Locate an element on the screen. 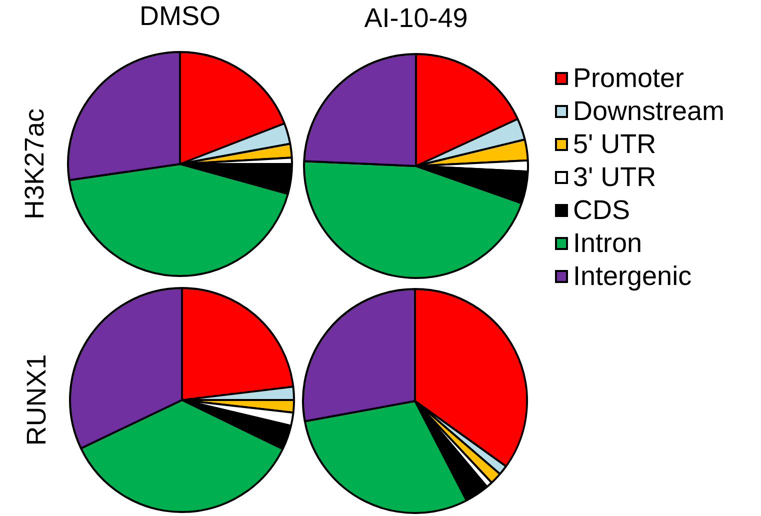 This screenshot has height=516, width=761. chart-title: DMSO is located at coordinates (180, 16).